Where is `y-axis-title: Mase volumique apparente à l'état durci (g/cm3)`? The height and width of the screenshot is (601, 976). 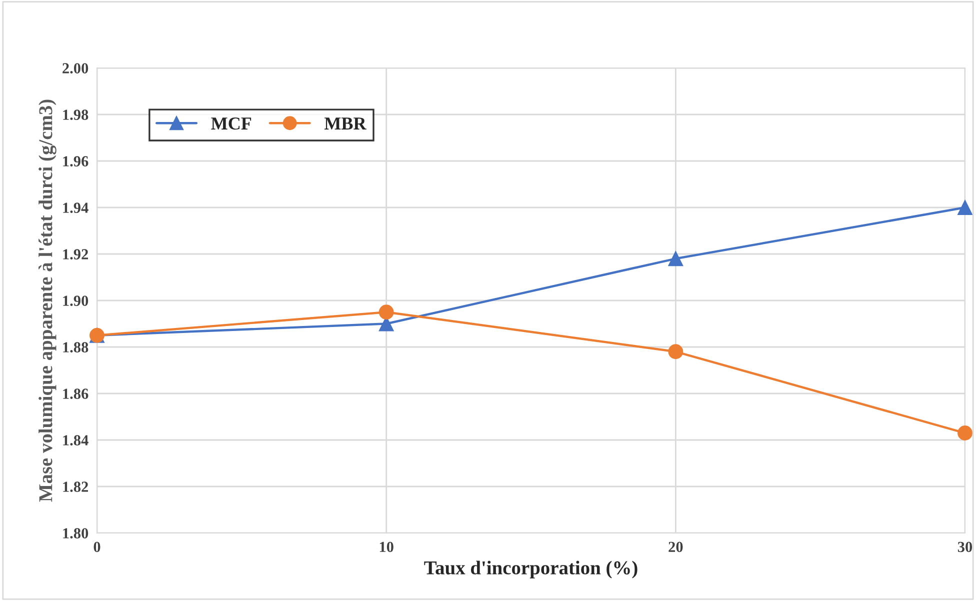
y-axis-title: Mase volumique apparente à l'état durci (g/cm3) is located at coordinates (47, 301).